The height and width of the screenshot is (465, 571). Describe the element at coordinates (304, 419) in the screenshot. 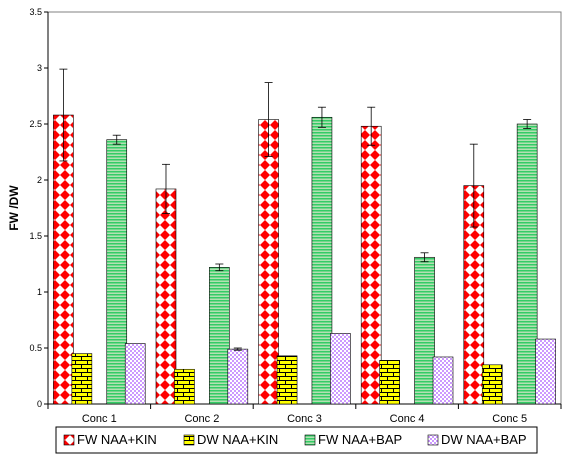

I see `x-tick-label: Conc 3` at that location.